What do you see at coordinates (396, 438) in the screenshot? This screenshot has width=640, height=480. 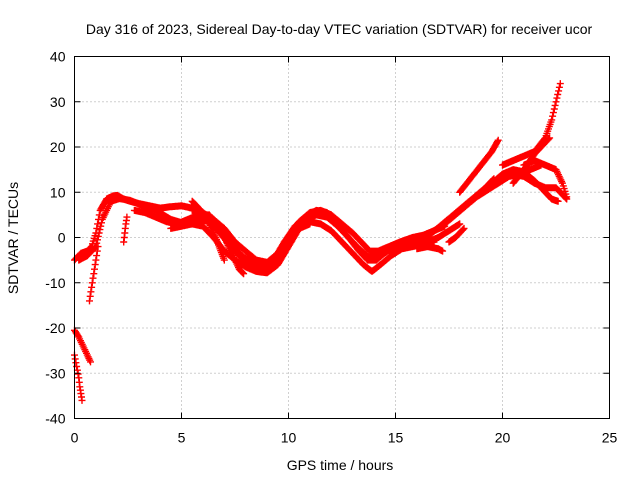 I see `x-tick-label: 15` at bounding box center [396, 438].